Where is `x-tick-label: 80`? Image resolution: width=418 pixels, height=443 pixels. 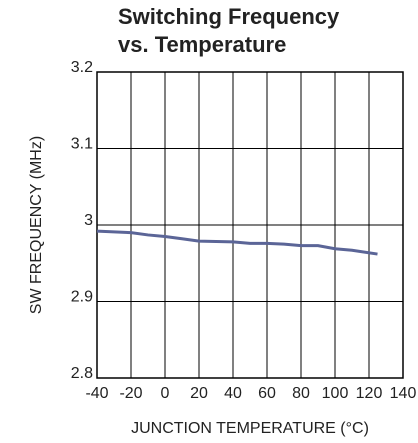
x-tick-label: 80 is located at coordinates (301, 393).